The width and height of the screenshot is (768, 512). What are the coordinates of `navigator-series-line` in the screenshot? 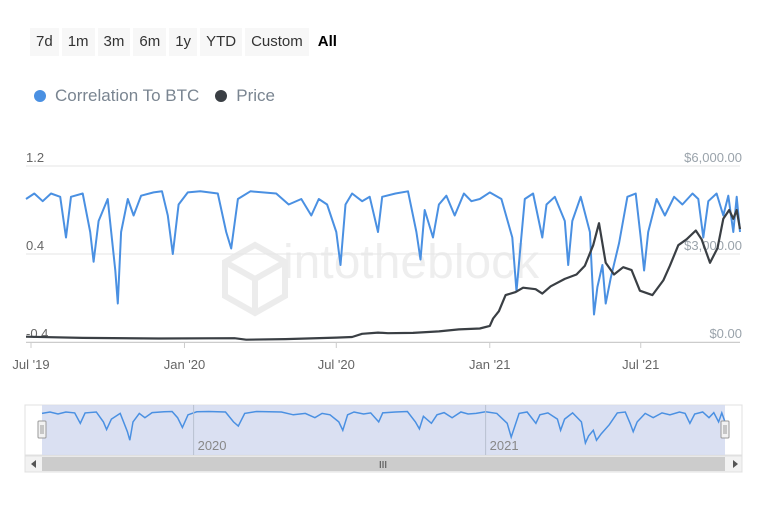 It's located at (383, 428).